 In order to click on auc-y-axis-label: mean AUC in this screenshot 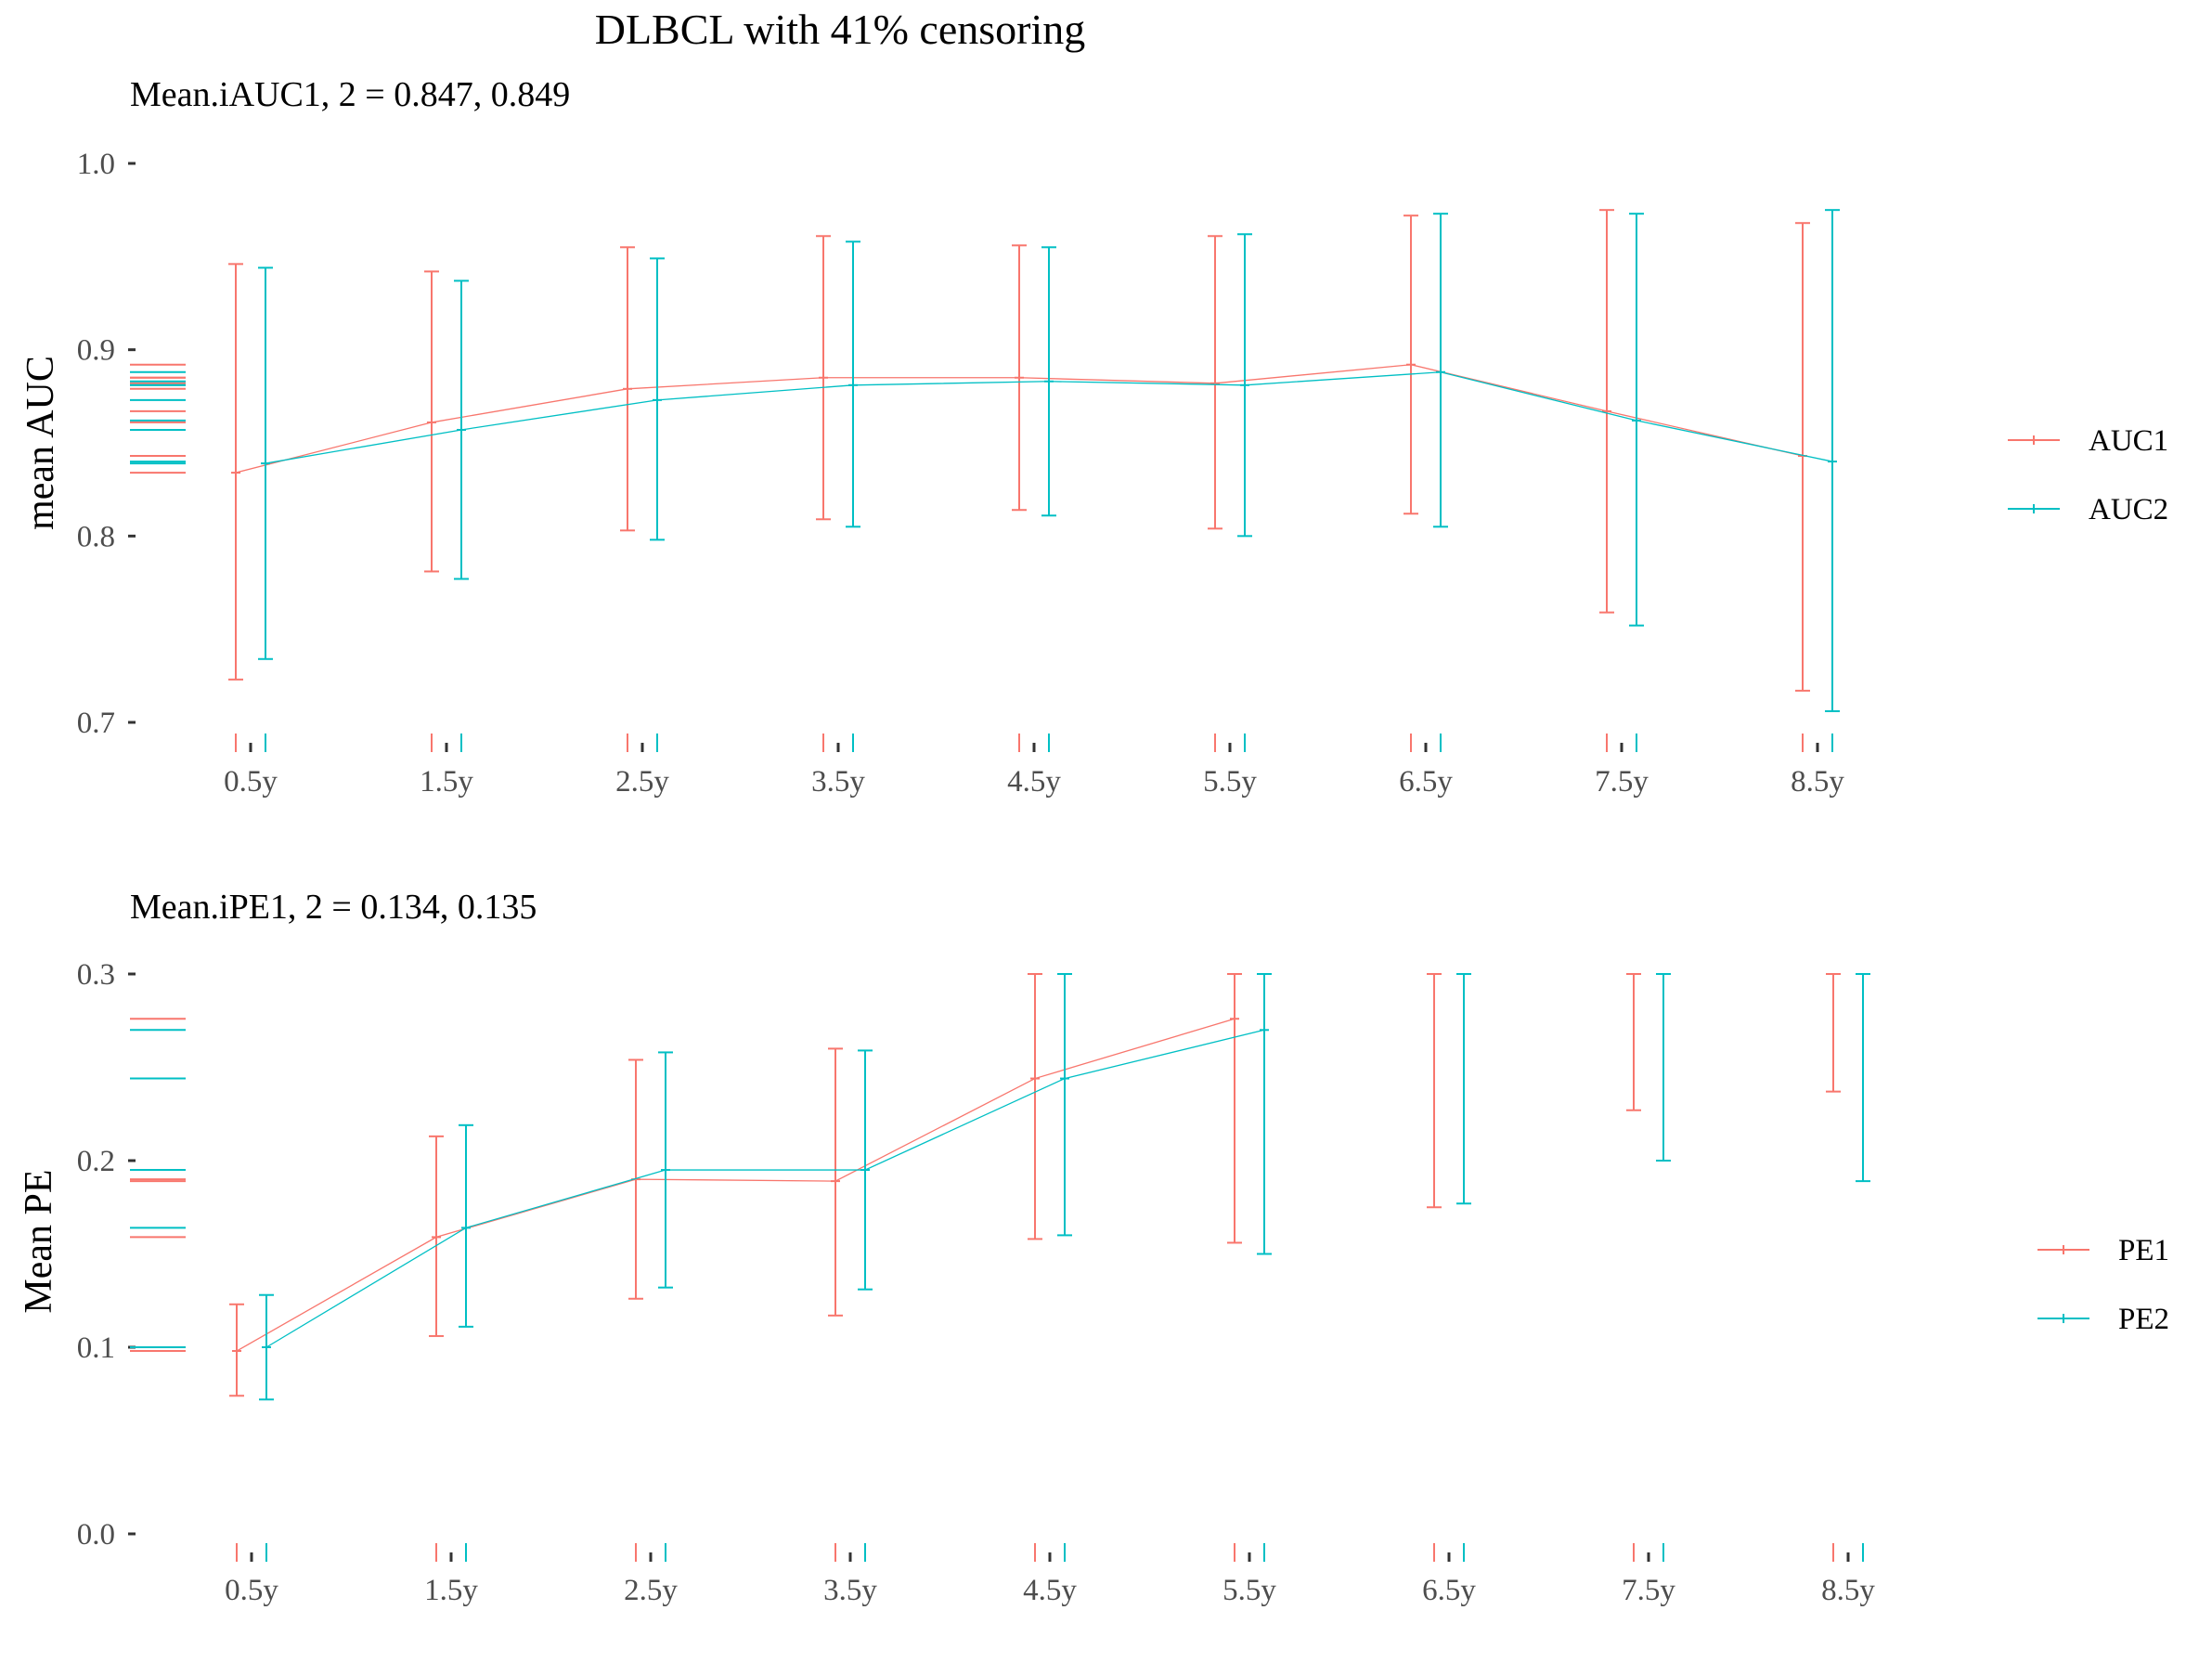, I will do `click(40, 443)`.